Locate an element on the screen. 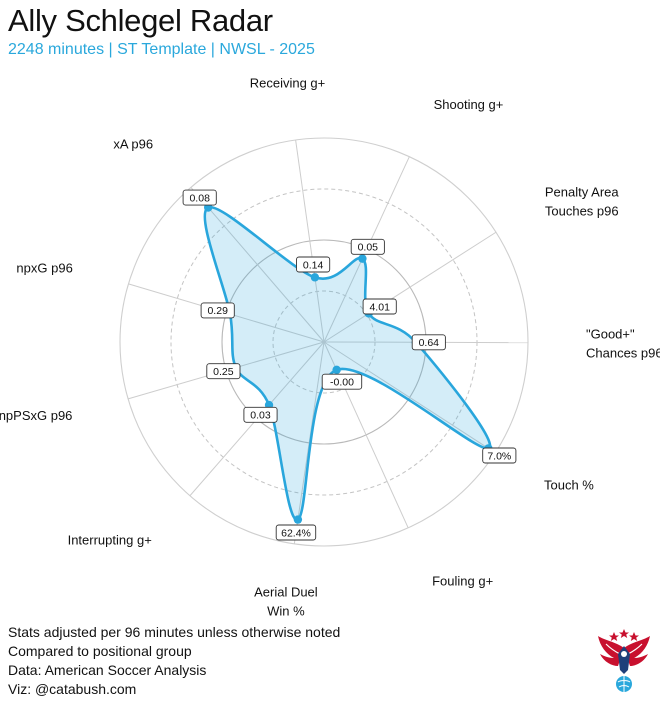  axis-label-text: Shooting g+ is located at coordinates (469, 104).